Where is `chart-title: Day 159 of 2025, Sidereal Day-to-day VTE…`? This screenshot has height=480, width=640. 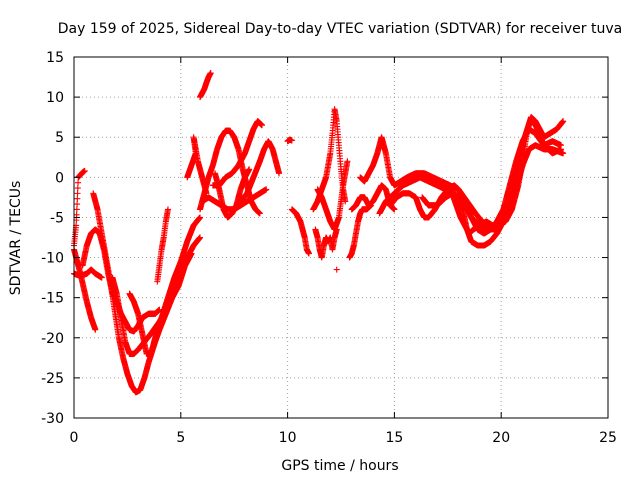 chart-title: Day 159 of 2025, Sidereal Day-to-day VTE… is located at coordinates (340, 29).